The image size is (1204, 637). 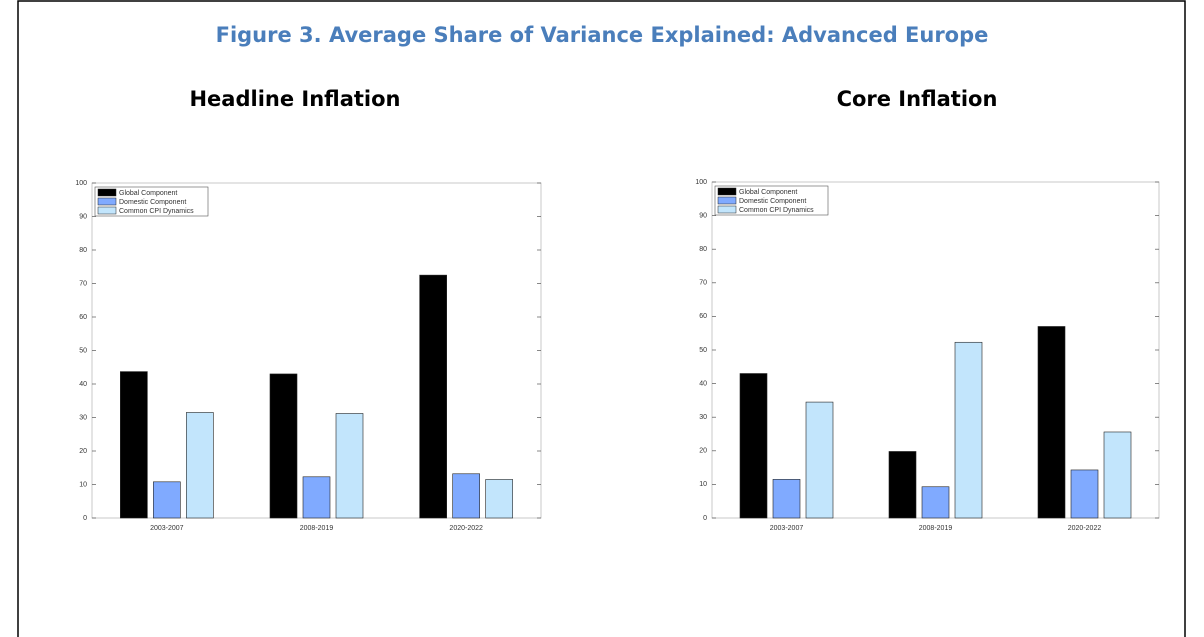 I want to click on chart-title: Headline Inflation, so click(x=294, y=99).